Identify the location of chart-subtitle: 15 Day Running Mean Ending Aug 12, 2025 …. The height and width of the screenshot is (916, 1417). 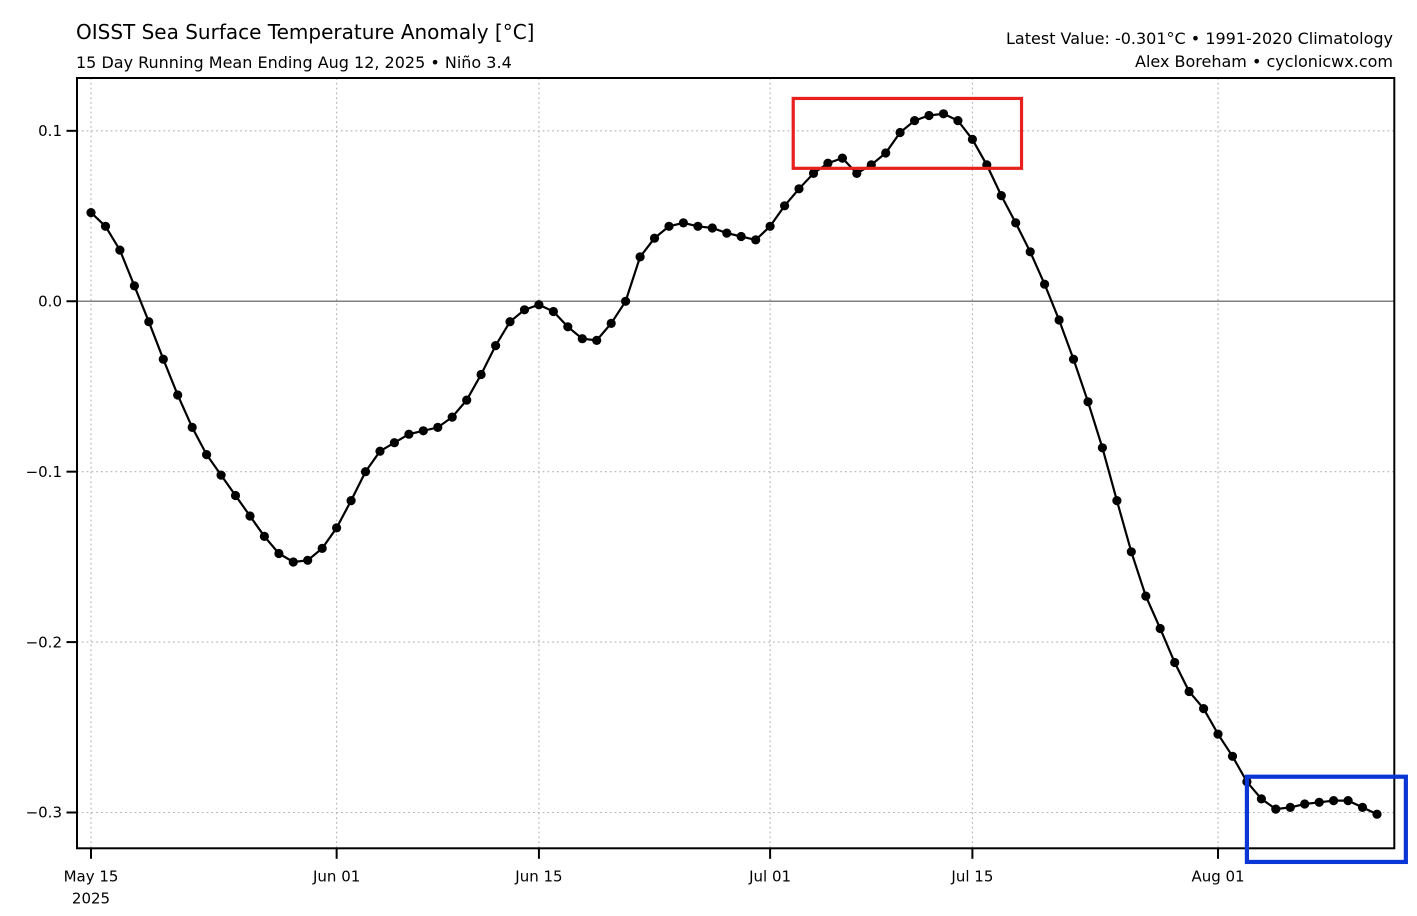
(294, 62).